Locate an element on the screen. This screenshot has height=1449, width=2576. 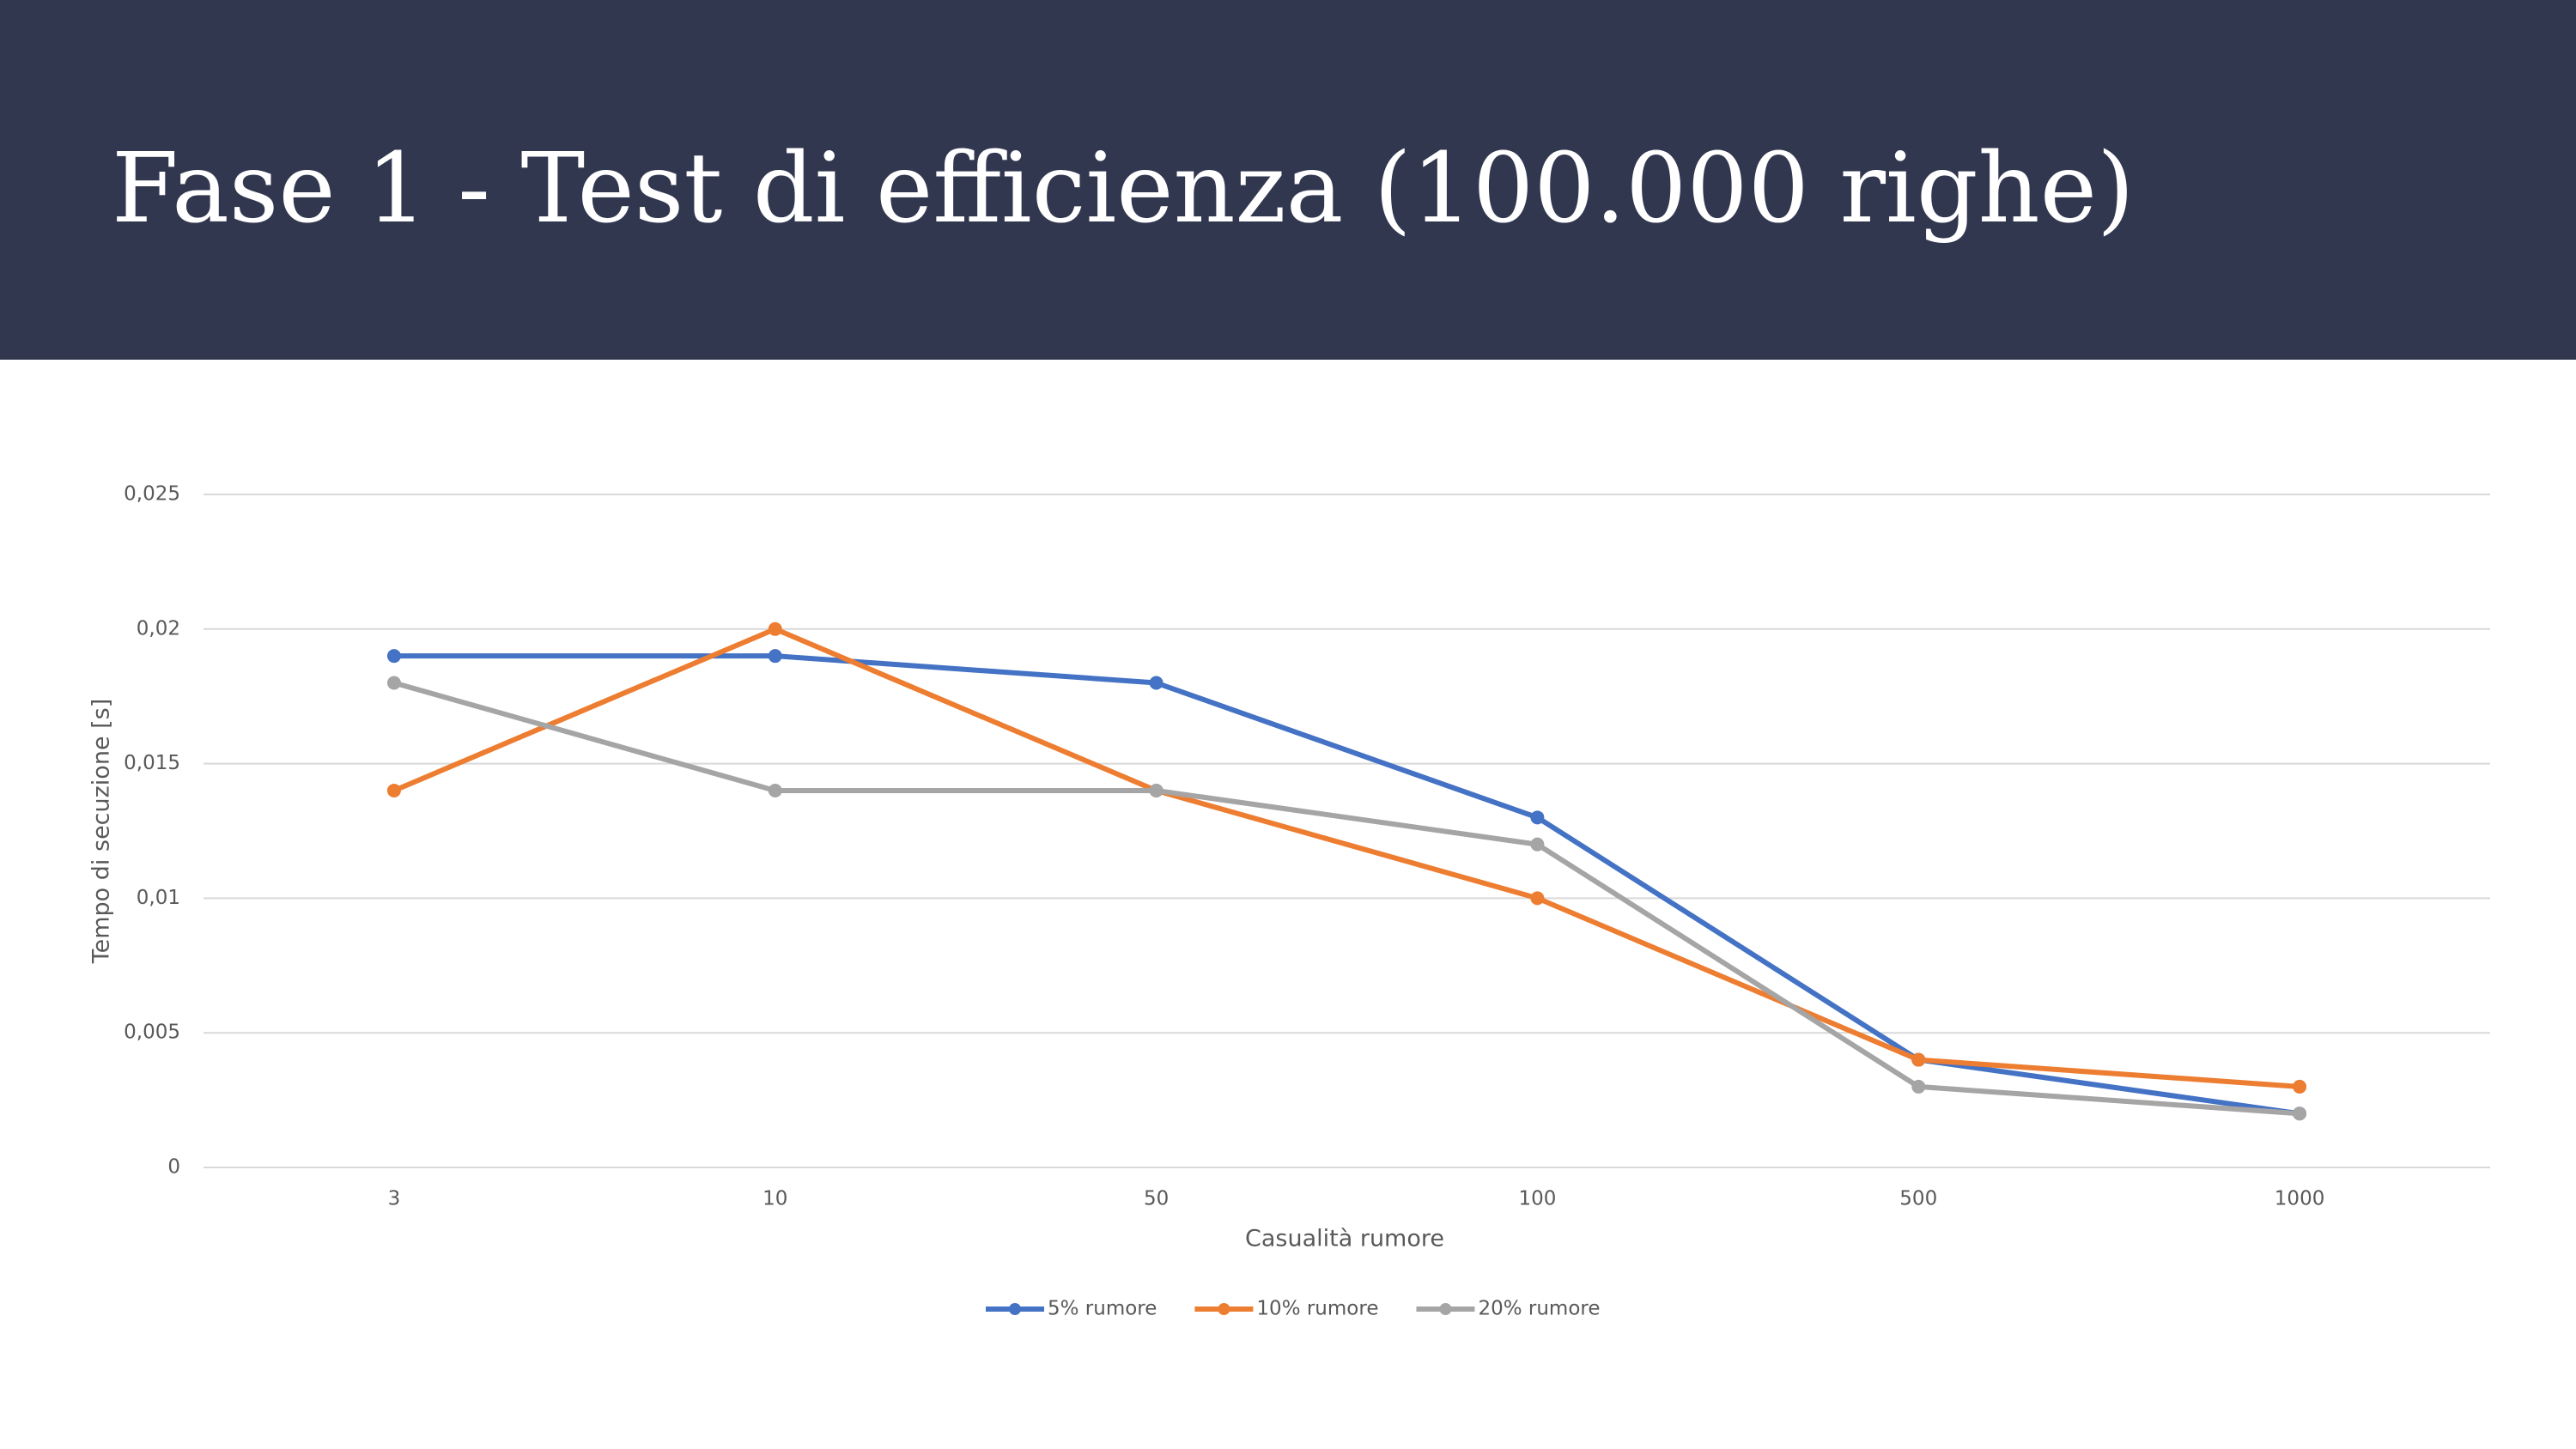
y-axis-label: Tempo di secuzione [s] is located at coordinates (101, 832).